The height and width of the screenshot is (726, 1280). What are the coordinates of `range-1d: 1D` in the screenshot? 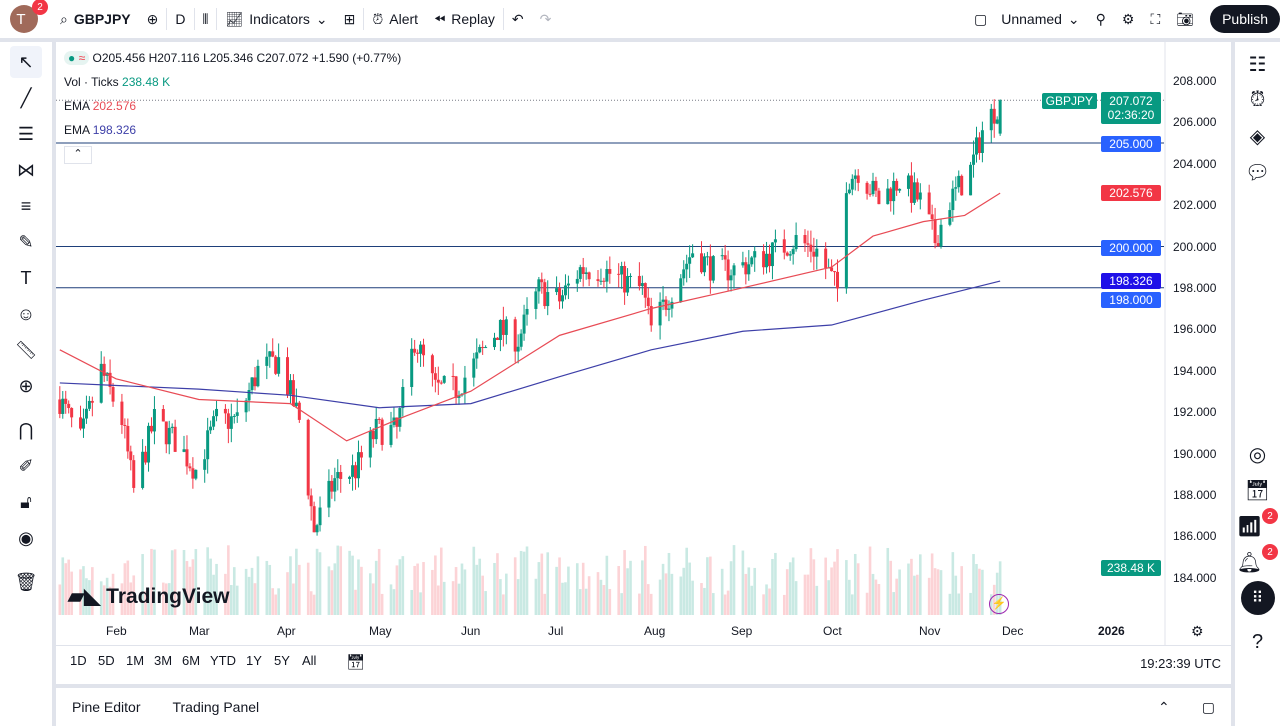 It's located at (78, 660).